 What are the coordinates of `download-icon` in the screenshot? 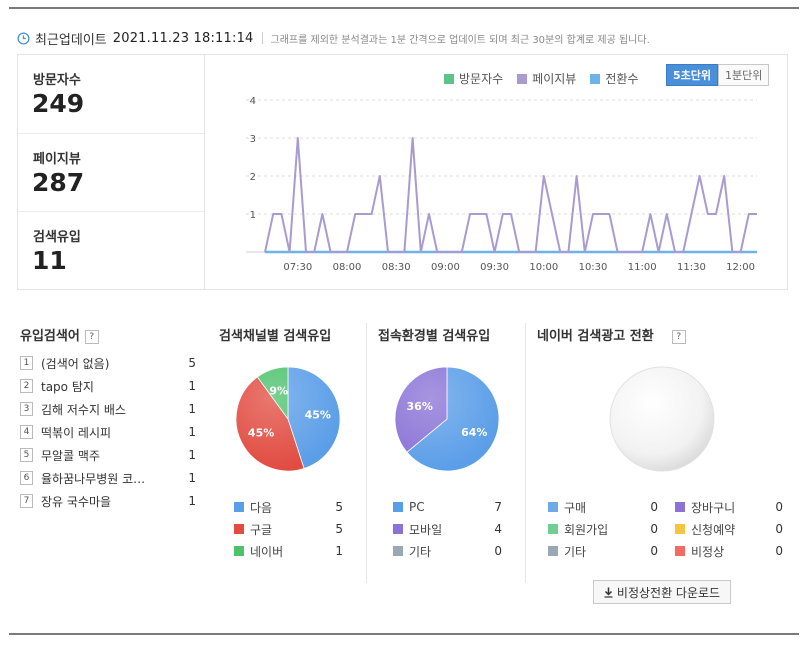 It's located at (608, 592).